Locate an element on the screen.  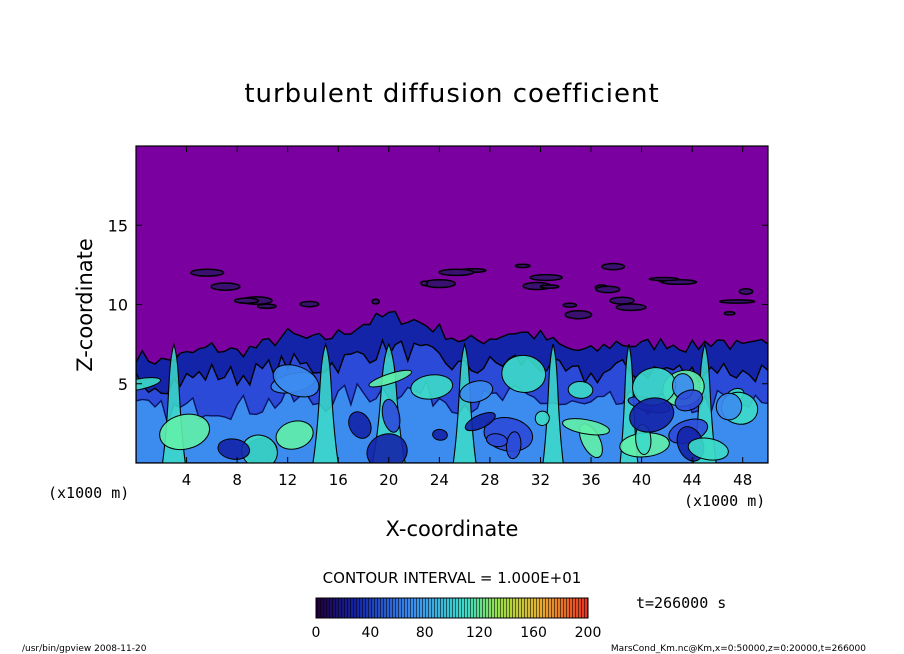
colorbar-tick-label: 120 is located at coordinates (479, 633).